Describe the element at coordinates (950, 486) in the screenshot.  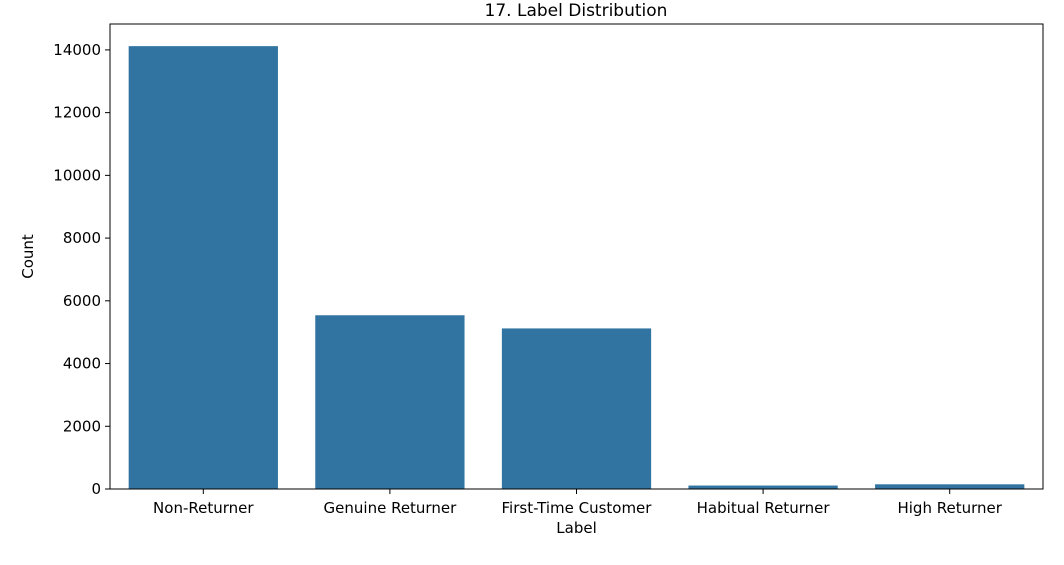
I see `bar-high-returner` at that location.